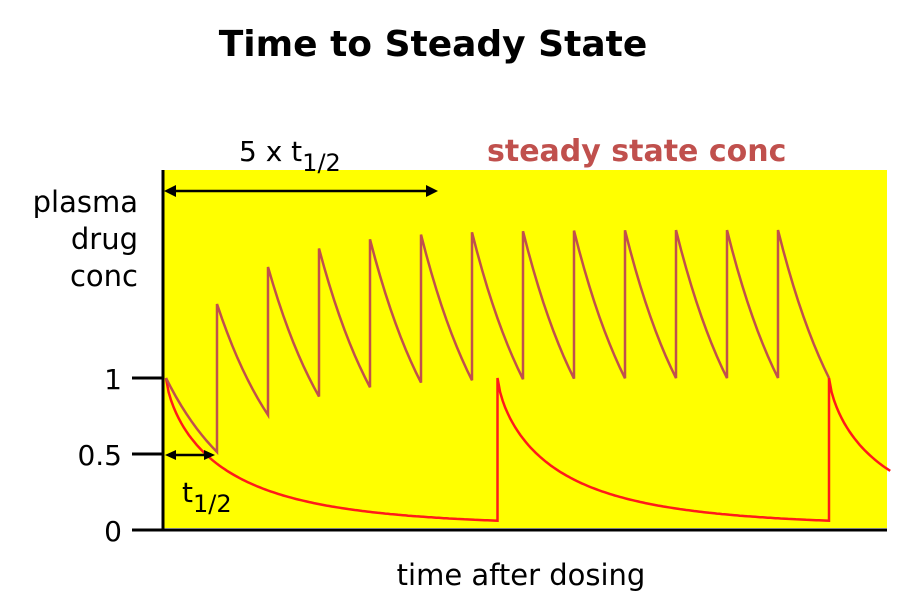  Describe the element at coordinates (521, 575) in the screenshot. I see `x-axis-label: time after dosing` at that location.